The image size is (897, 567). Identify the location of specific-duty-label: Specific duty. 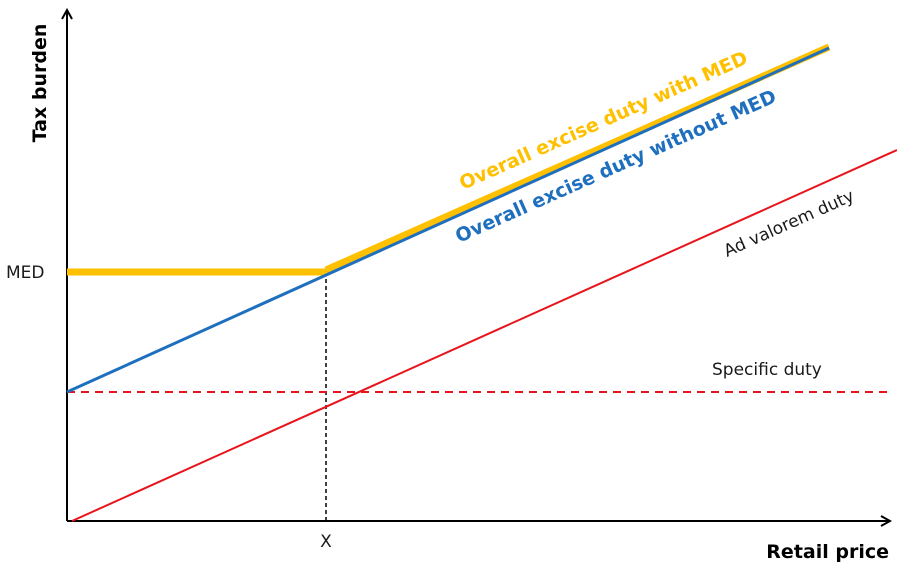
(767, 370).